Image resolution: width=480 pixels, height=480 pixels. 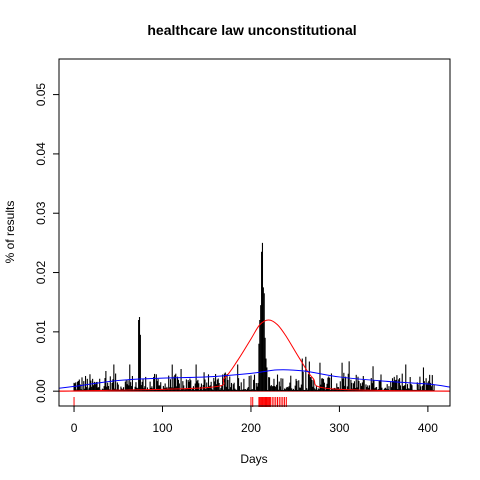 I want to click on x-tick-label: 200, so click(x=251, y=428).